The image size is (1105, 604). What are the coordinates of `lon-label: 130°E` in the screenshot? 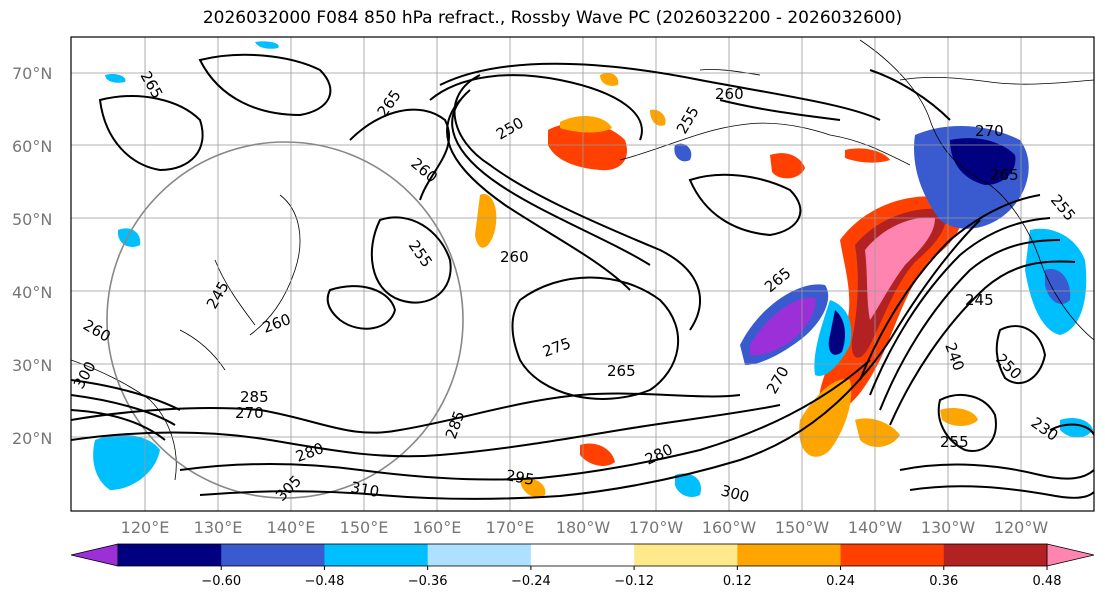 It's located at (218, 527).